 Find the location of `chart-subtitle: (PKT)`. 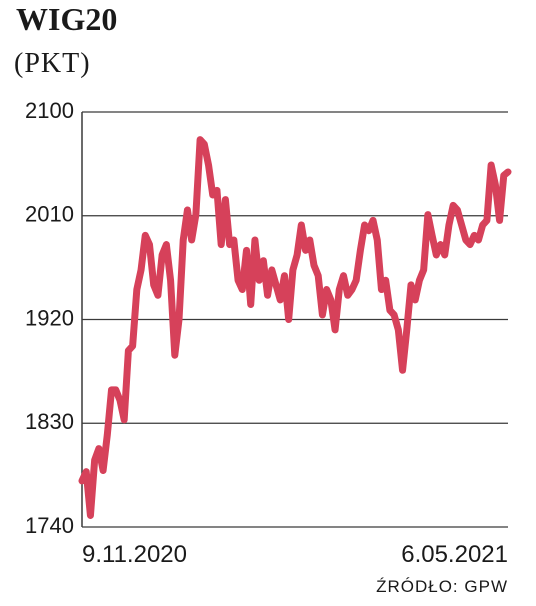

chart-subtitle: (PKT) is located at coordinates (52, 63).